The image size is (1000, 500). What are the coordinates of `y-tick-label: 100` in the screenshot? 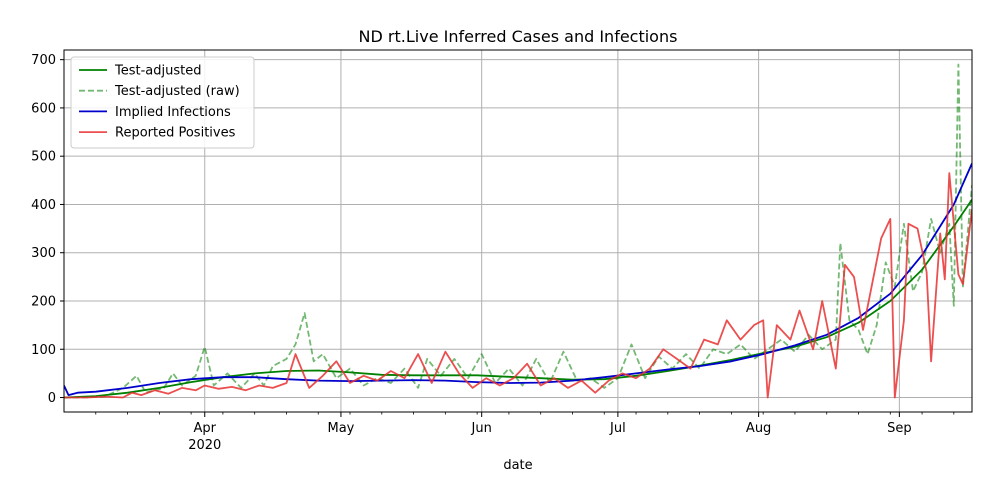 It's located at (43, 350).